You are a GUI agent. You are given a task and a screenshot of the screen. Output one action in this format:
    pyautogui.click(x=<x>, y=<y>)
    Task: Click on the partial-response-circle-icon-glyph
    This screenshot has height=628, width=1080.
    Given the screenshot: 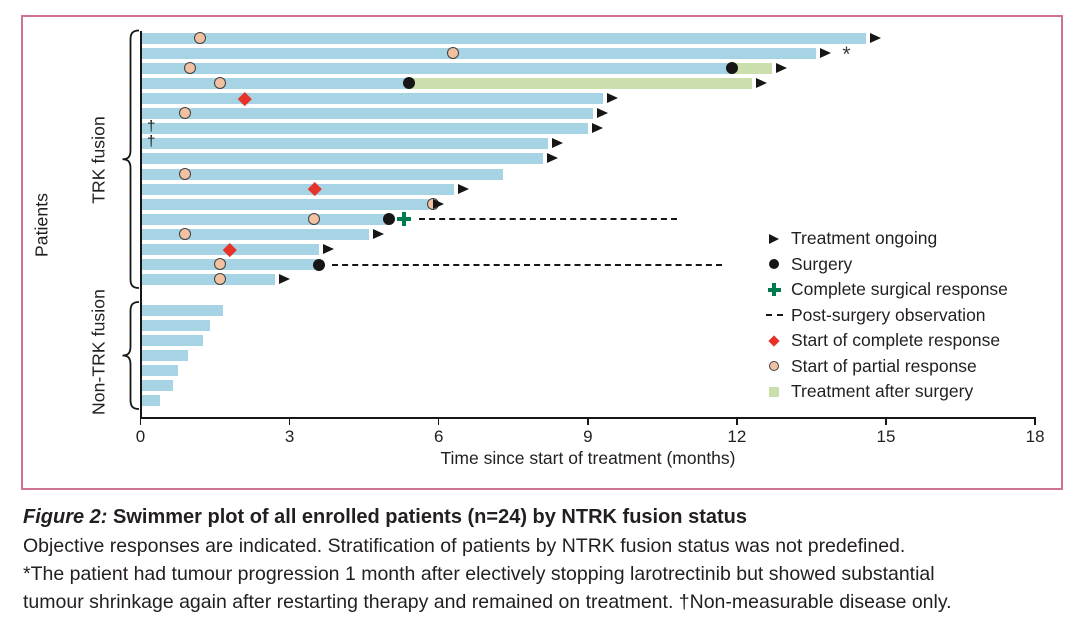 What is the action you would take?
    pyautogui.click(x=774, y=366)
    